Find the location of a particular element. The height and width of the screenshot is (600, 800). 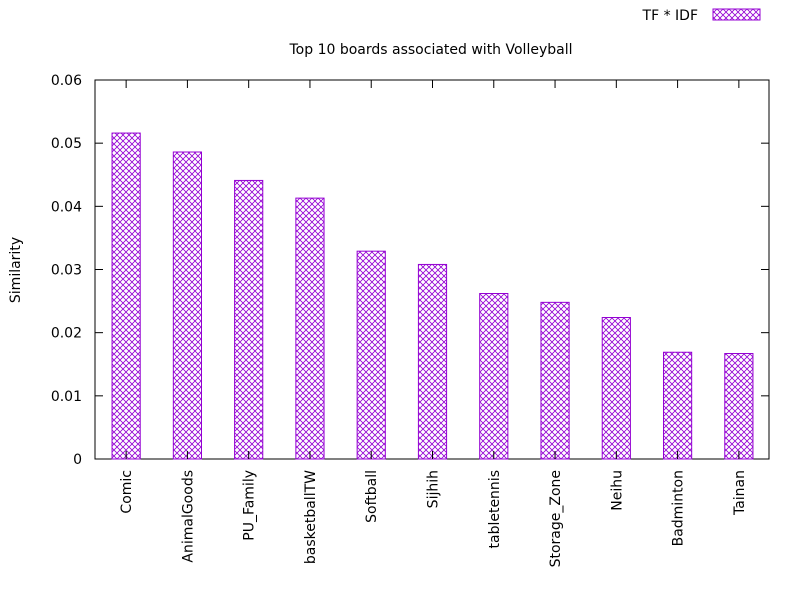

y-tick-label: 0.05 is located at coordinates (66, 144).